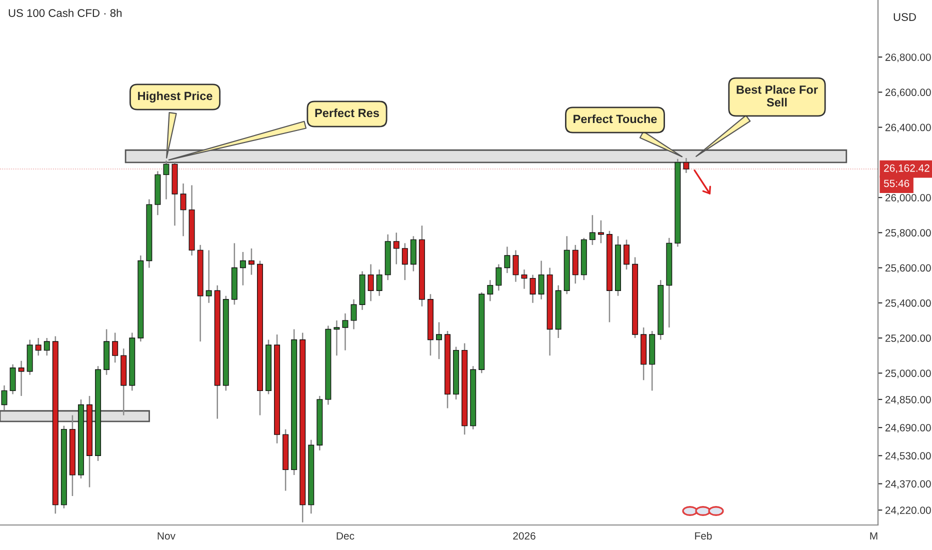  Describe the element at coordinates (703, 536) in the screenshot. I see `x-tick-label: Feb` at that location.